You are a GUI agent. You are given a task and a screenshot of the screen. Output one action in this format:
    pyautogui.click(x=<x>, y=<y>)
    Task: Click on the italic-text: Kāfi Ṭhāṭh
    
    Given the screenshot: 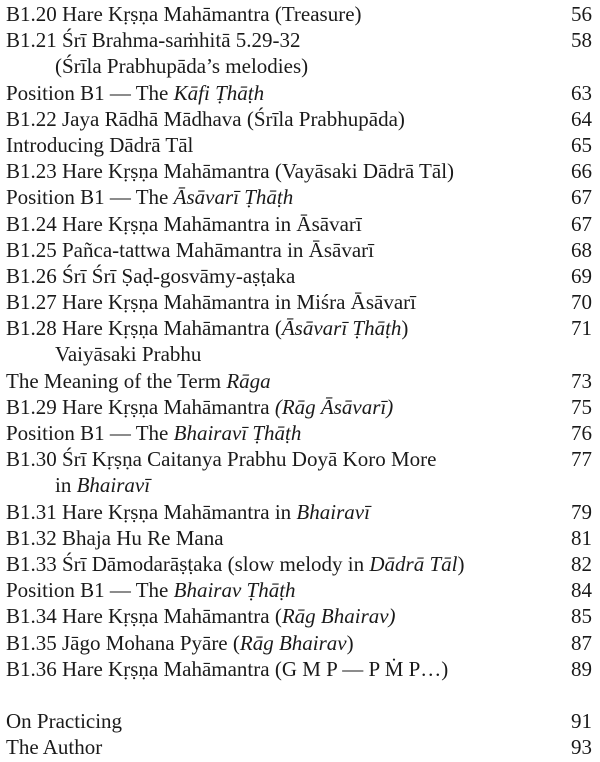 What is the action you would take?
    pyautogui.click(x=219, y=92)
    